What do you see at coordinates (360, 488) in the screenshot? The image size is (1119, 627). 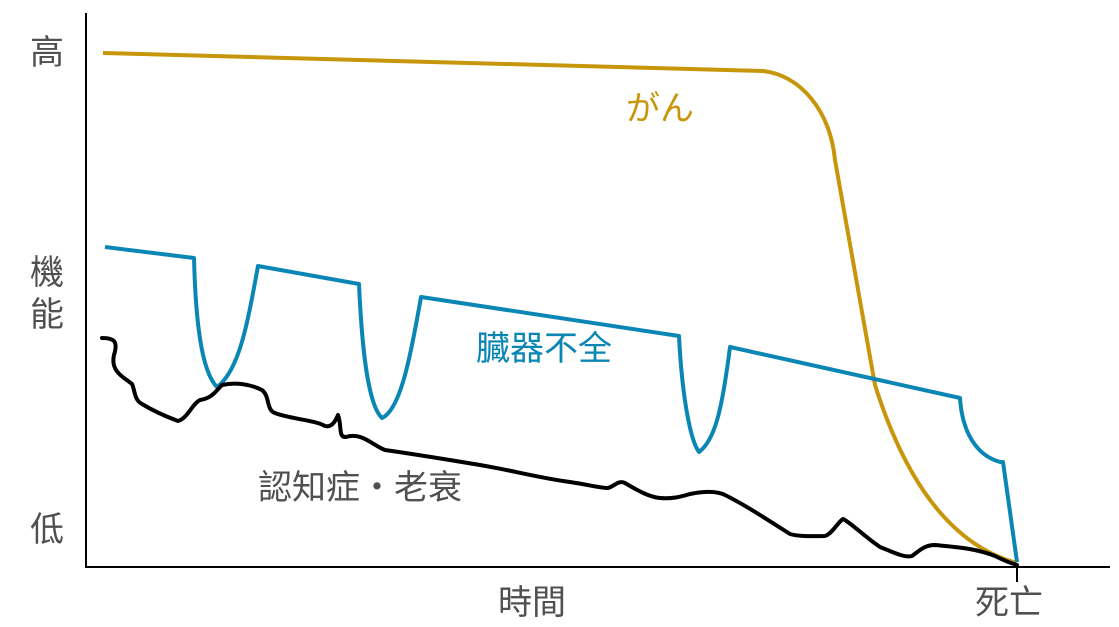 I see `dementia-label: 認知症・老衰` at bounding box center [360, 488].